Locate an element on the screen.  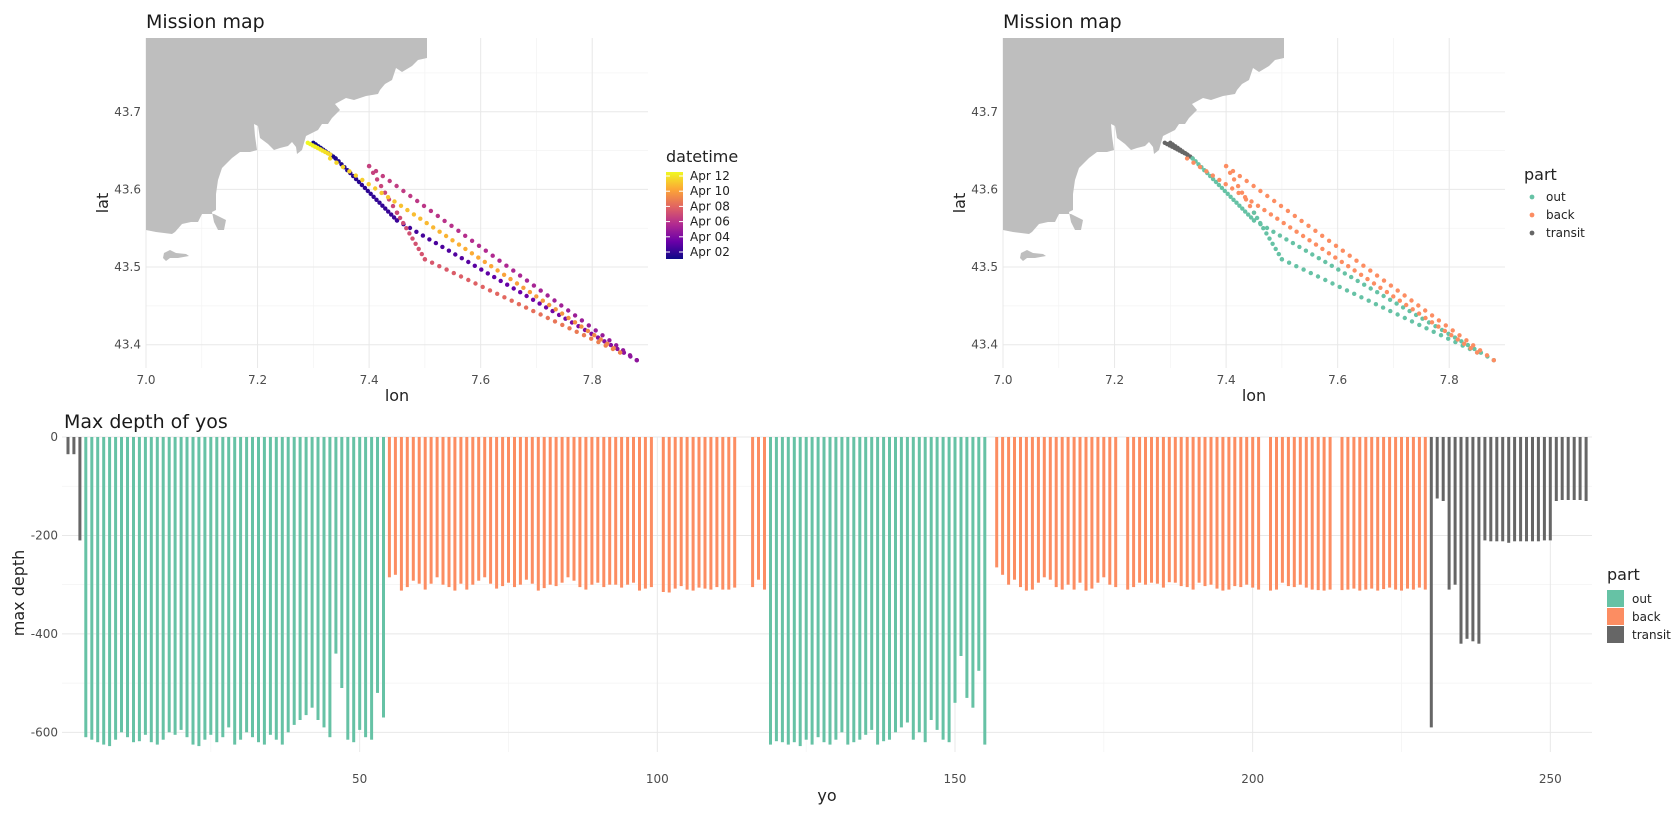
map1-title: Mission map is located at coordinates (205, 22).